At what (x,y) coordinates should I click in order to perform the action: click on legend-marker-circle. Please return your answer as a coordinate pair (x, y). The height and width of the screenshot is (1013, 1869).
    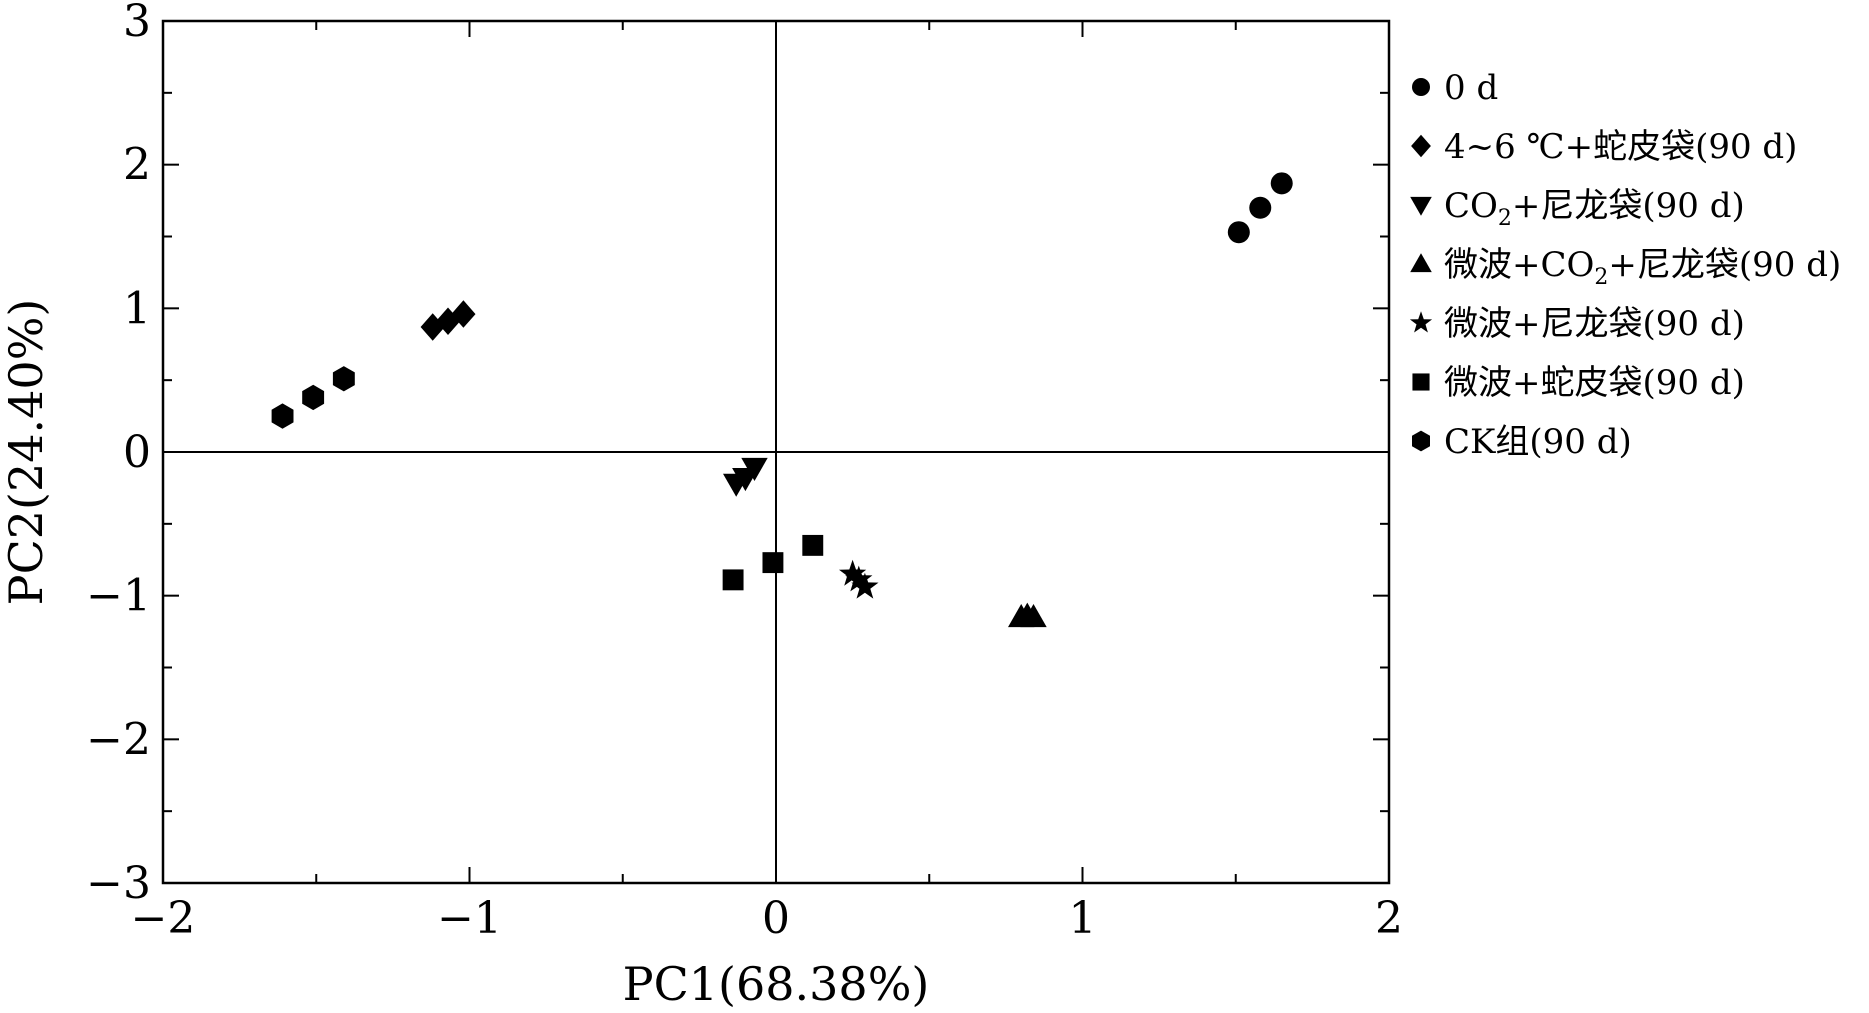
    Looking at the image, I should click on (1421, 87).